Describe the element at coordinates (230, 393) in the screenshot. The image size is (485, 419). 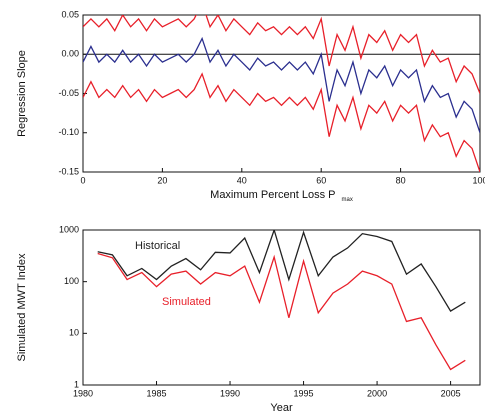
I see `x-tick-label: 1990` at that location.